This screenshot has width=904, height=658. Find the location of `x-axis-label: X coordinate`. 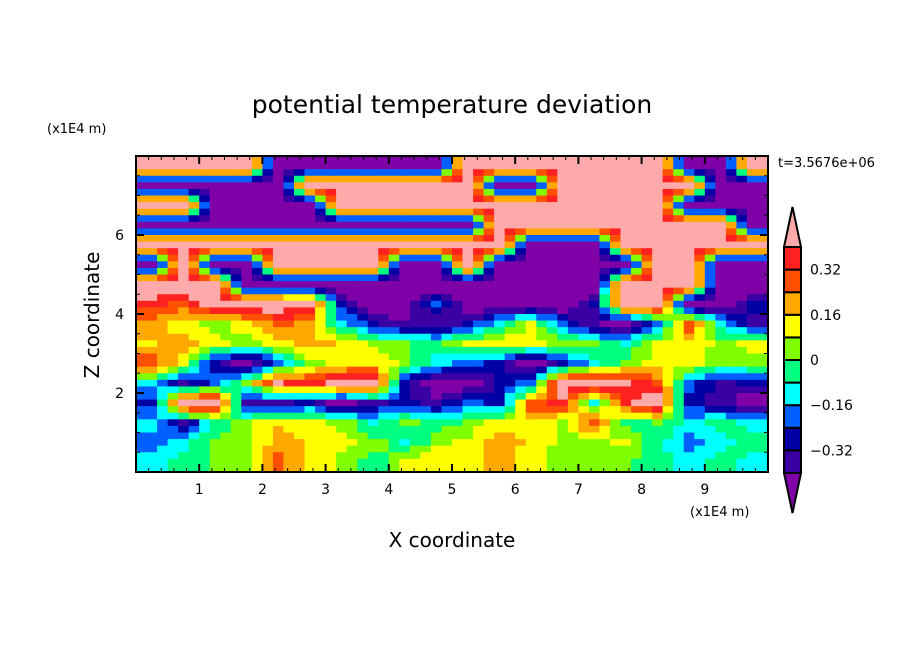

x-axis-label: X coordinate is located at coordinates (452, 540).